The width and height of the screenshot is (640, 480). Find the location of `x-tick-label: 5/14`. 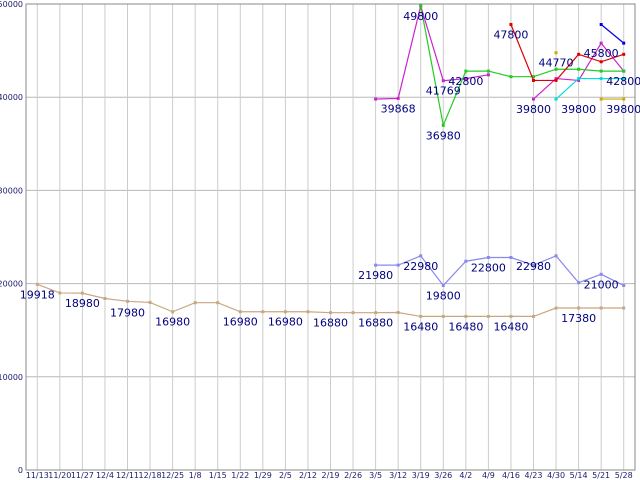

x-tick-label: 5/14 is located at coordinates (579, 475).